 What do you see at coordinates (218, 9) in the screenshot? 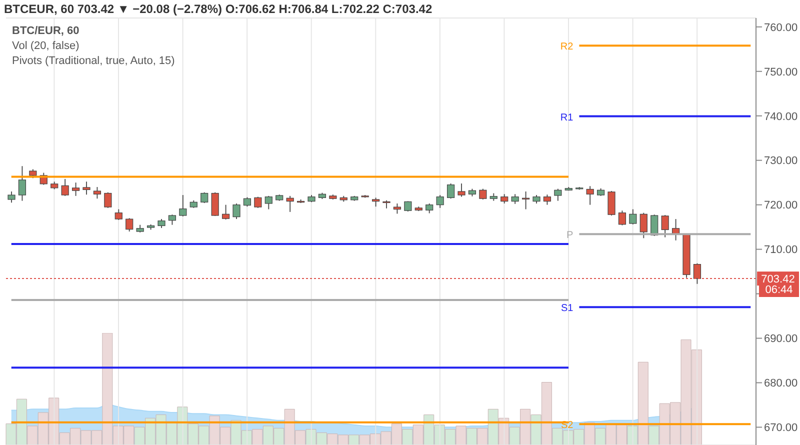
I see `chart-title: BTCEUR, 60 703.42 ▼ −20.08 (−2.78%) O:706.62 H:706.84 L:702.22 C:703.42` at bounding box center [218, 9].